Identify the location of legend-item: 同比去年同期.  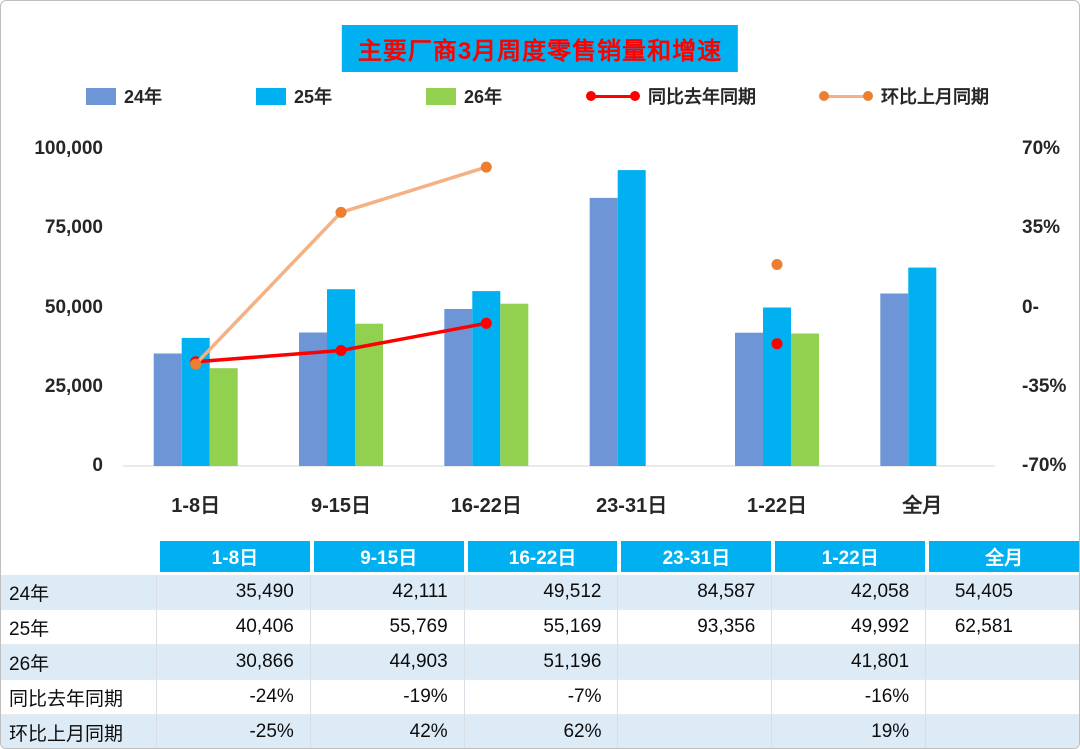
(671, 96).